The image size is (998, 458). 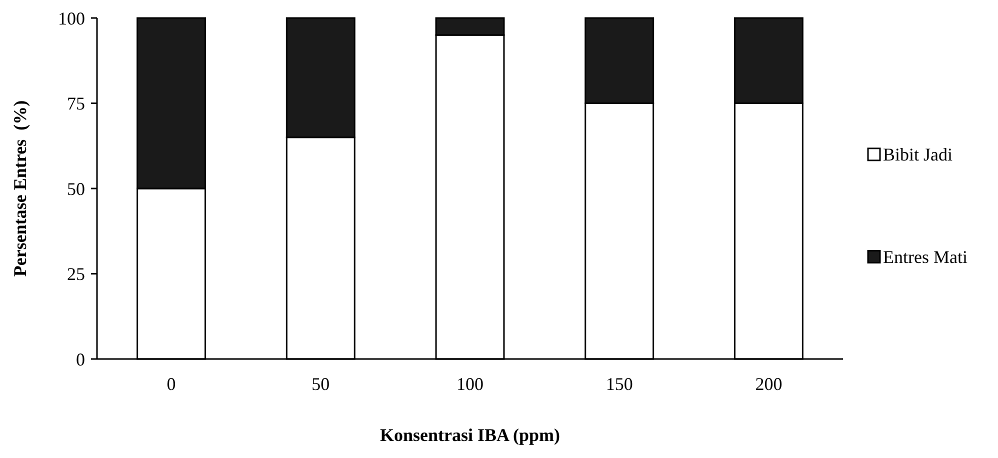 I want to click on y-tick-label: 100, so click(x=71, y=18).